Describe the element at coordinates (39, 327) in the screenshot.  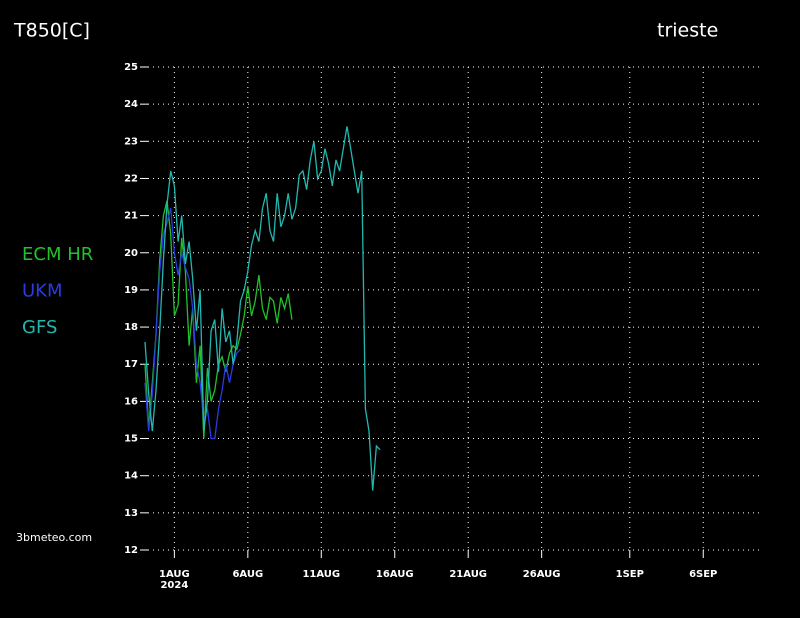
I see `legend-entry: GFS` at that location.